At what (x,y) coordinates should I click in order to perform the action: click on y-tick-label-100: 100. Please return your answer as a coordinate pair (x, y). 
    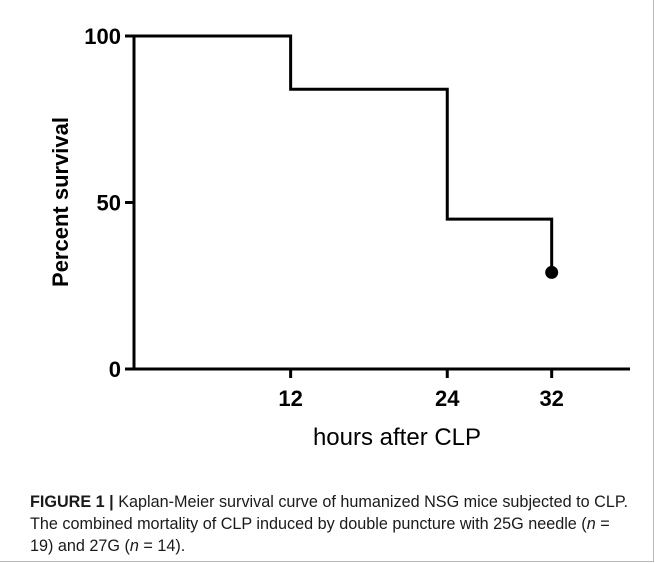
    Looking at the image, I should click on (102, 36).